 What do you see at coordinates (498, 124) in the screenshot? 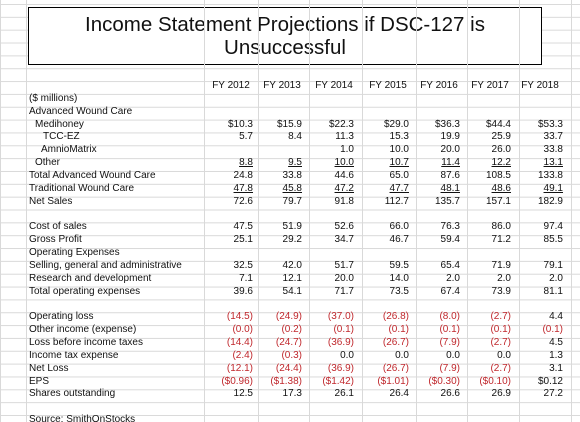
I see `cell-value: $44.4` at bounding box center [498, 124].